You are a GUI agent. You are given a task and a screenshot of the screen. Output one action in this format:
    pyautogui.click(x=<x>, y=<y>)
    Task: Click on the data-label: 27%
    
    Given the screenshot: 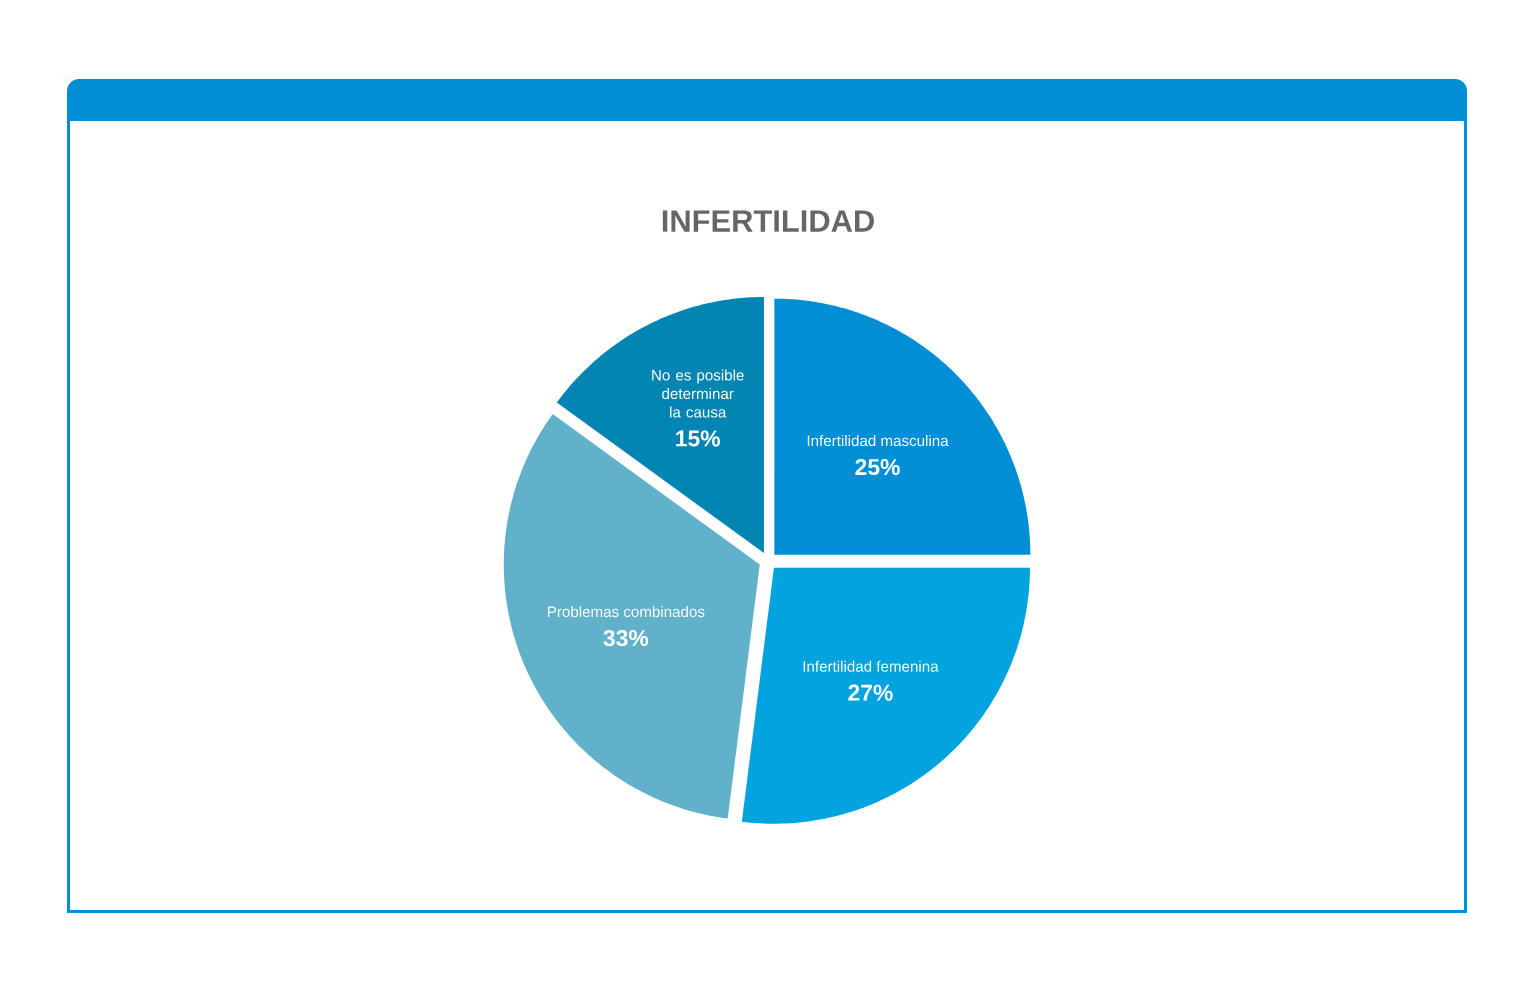 What is the action you would take?
    pyautogui.click(x=870, y=692)
    